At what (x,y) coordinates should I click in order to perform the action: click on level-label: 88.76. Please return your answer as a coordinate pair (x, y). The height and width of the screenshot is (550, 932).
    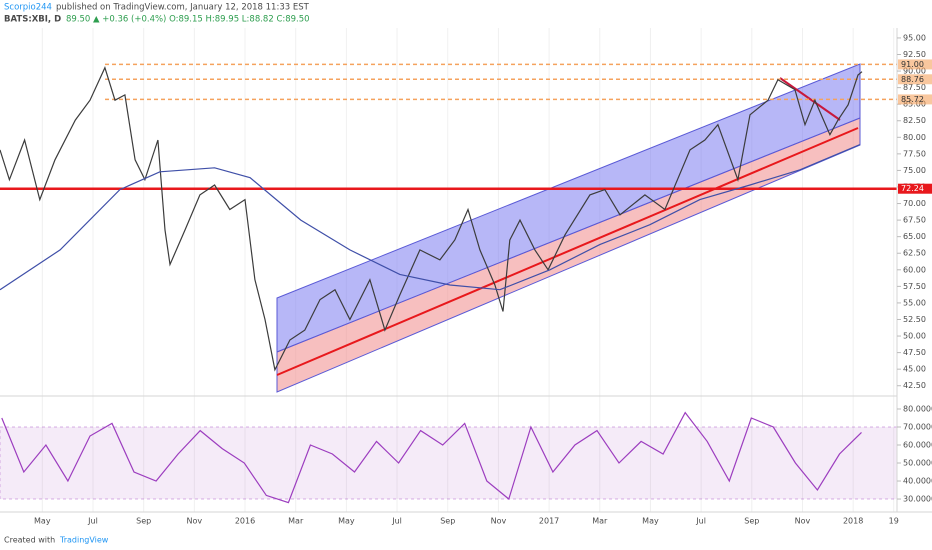
    Looking at the image, I should click on (912, 79).